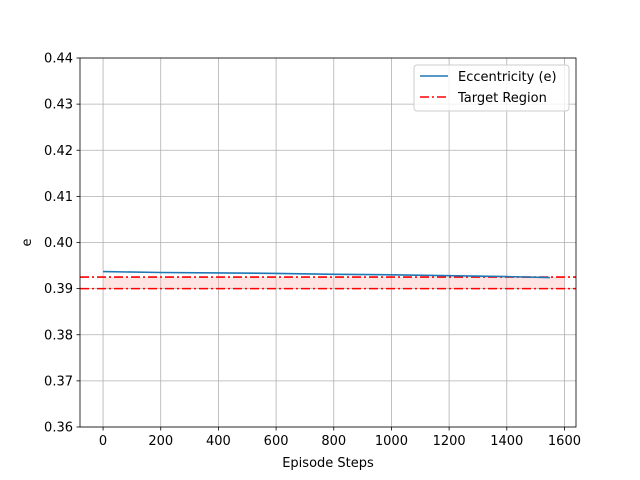  Describe the element at coordinates (27, 243) in the screenshot. I see `y-axis-label: e` at that location.